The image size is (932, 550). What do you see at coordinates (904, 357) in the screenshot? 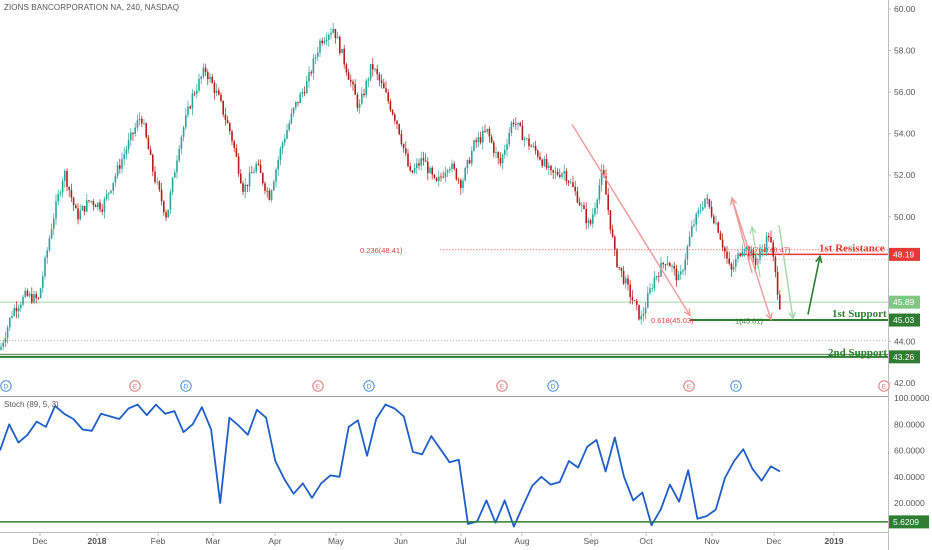
I see `second-support-price-badge` at bounding box center [904, 357].